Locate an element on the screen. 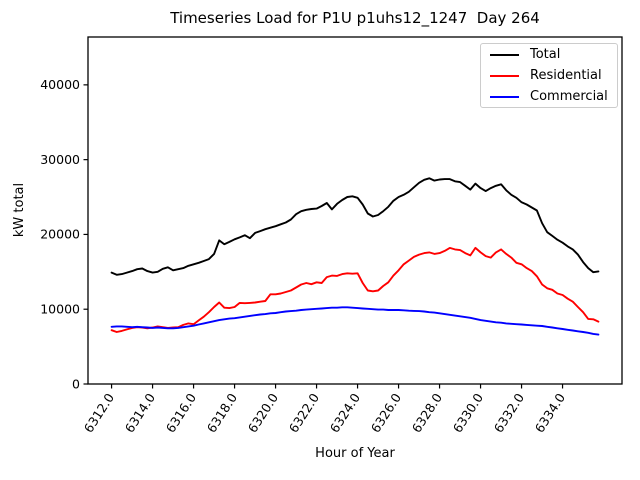 Image resolution: width=640 pixels, height=480 pixels. legend-item-commercial: Commercial is located at coordinates (549, 96).